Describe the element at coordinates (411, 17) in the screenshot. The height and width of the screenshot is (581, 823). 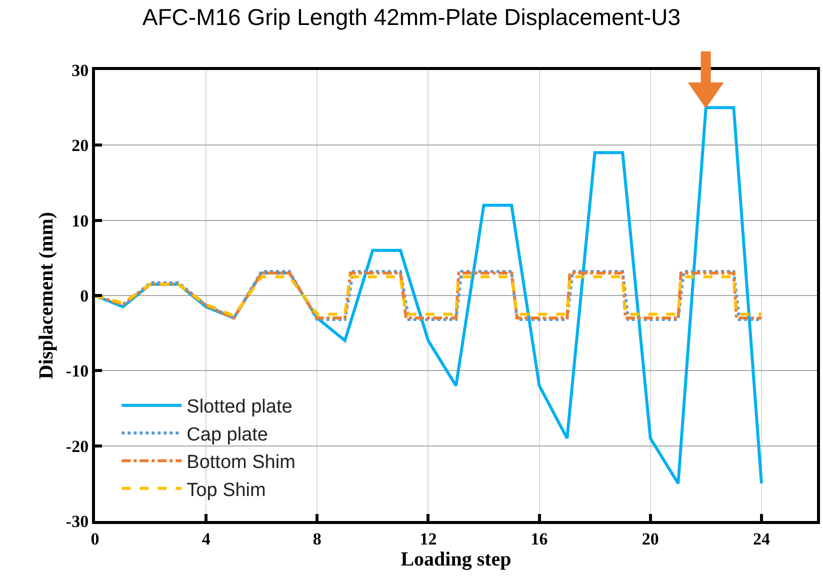
I see `chart-title: AFC-M16 Grip Length 42mm-Plate Displacement-U3` at that location.